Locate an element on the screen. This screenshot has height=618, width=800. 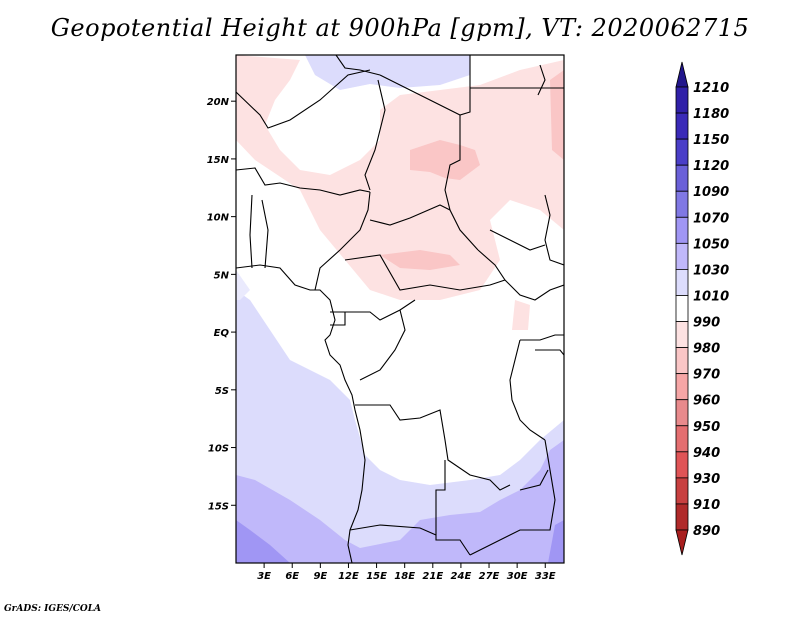
border-ethiopia is located at coordinates (554, 230).